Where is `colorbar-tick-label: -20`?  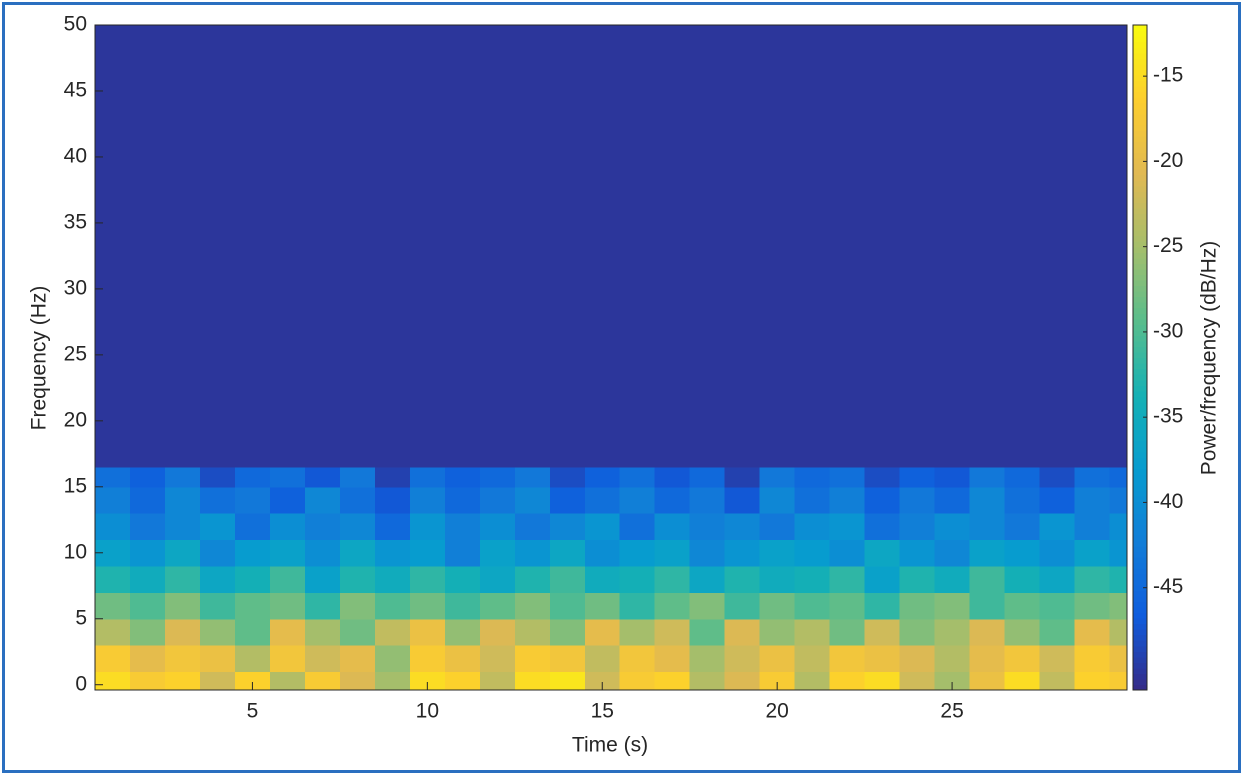
colorbar-tick-label: -20 is located at coordinates (1168, 160).